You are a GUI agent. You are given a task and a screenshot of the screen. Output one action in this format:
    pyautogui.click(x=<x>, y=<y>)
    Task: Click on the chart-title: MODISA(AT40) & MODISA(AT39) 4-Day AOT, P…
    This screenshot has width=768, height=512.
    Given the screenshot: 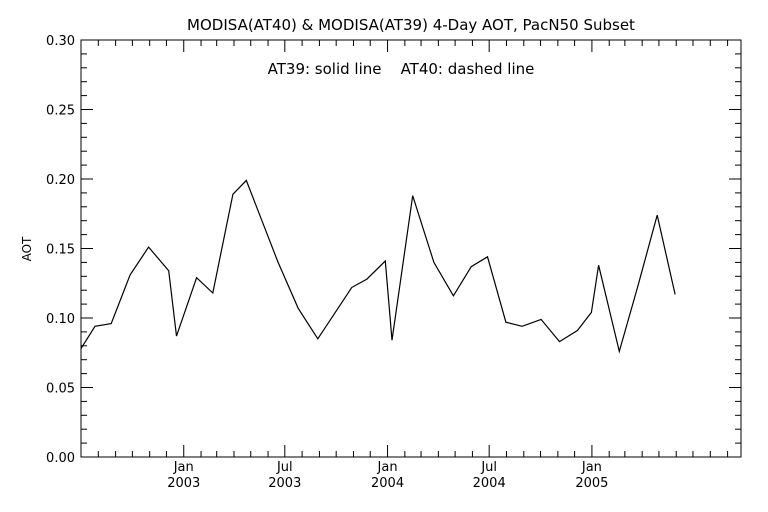 What is the action you would take?
    pyautogui.click(x=411, y=25)
    